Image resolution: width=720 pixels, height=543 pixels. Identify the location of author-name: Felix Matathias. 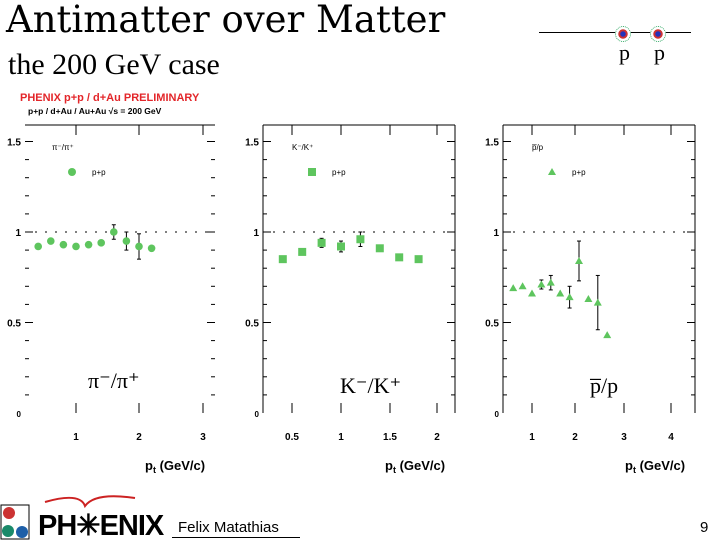
(228, 527).